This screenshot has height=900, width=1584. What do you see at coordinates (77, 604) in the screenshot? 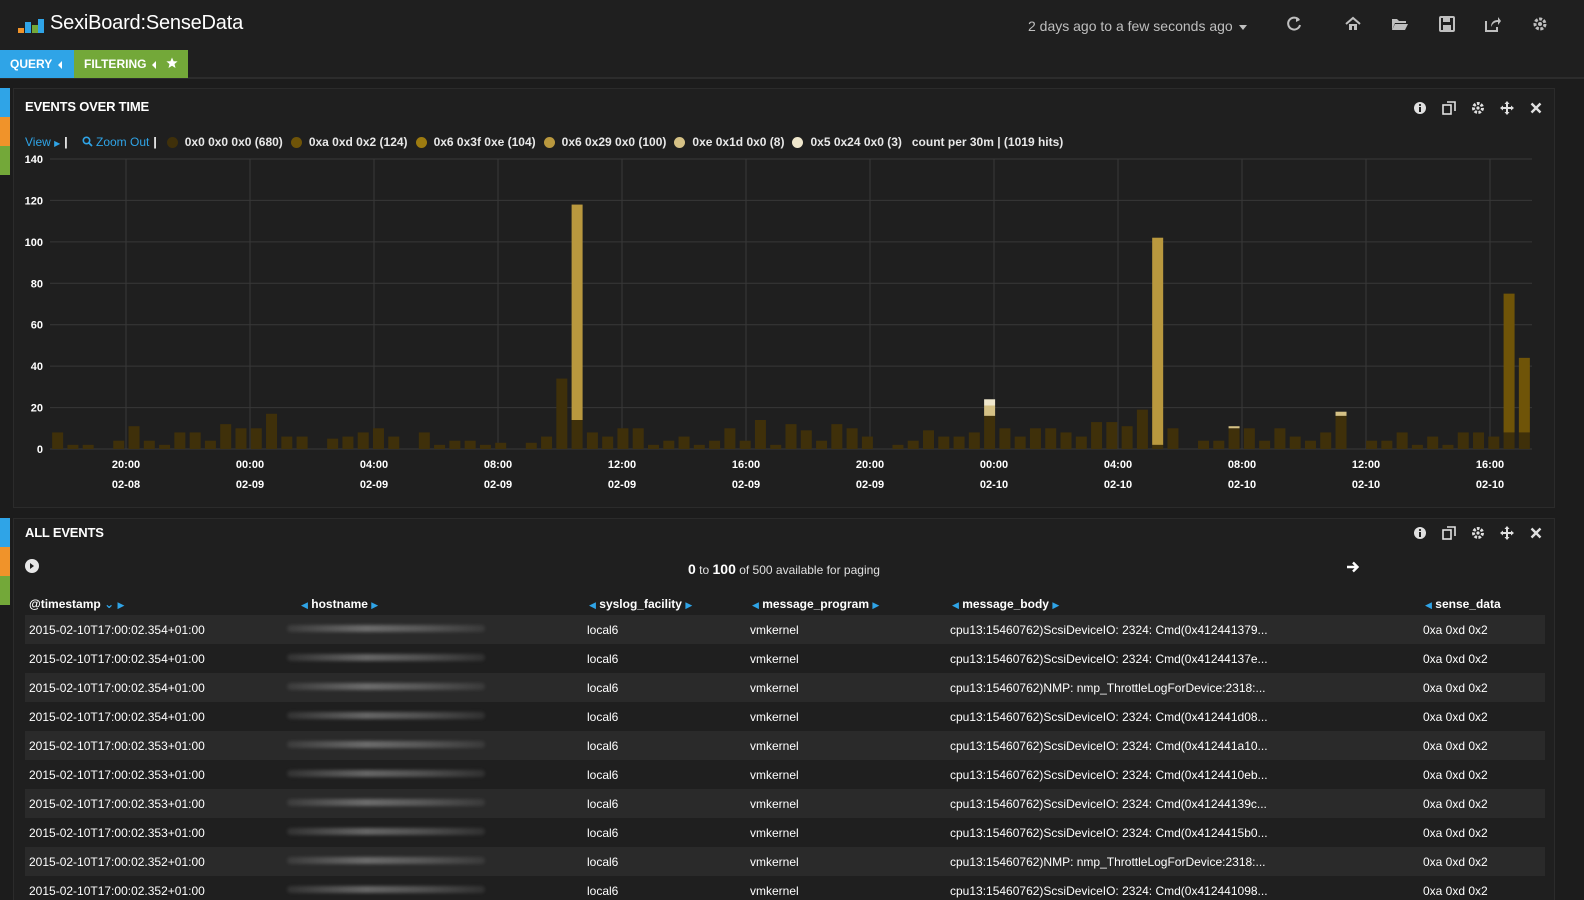
I see `column-header-timestamp: @timestamp ⌄ ▶` at bounding box center [77, 604].